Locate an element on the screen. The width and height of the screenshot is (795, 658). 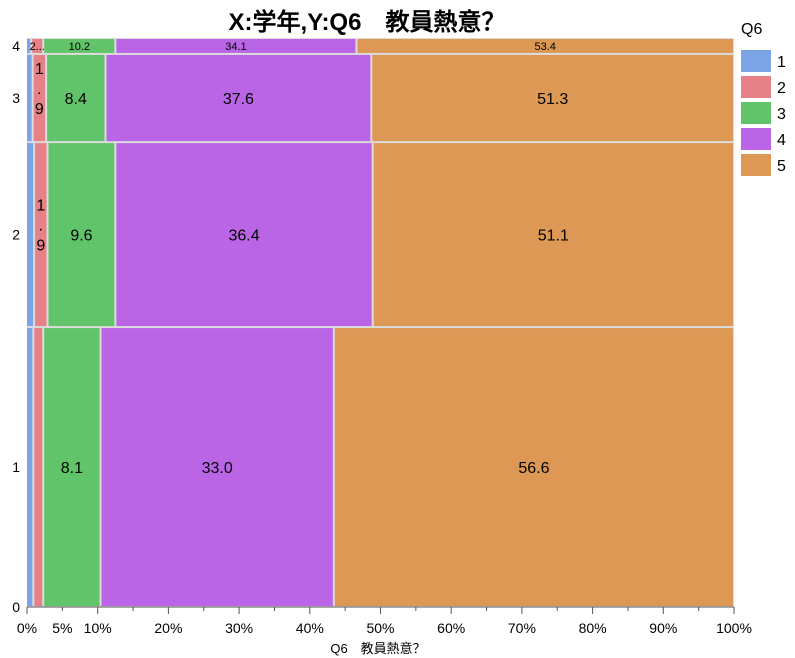
mosaic-cell-row4-q3 is located at coordinates (79, 46).